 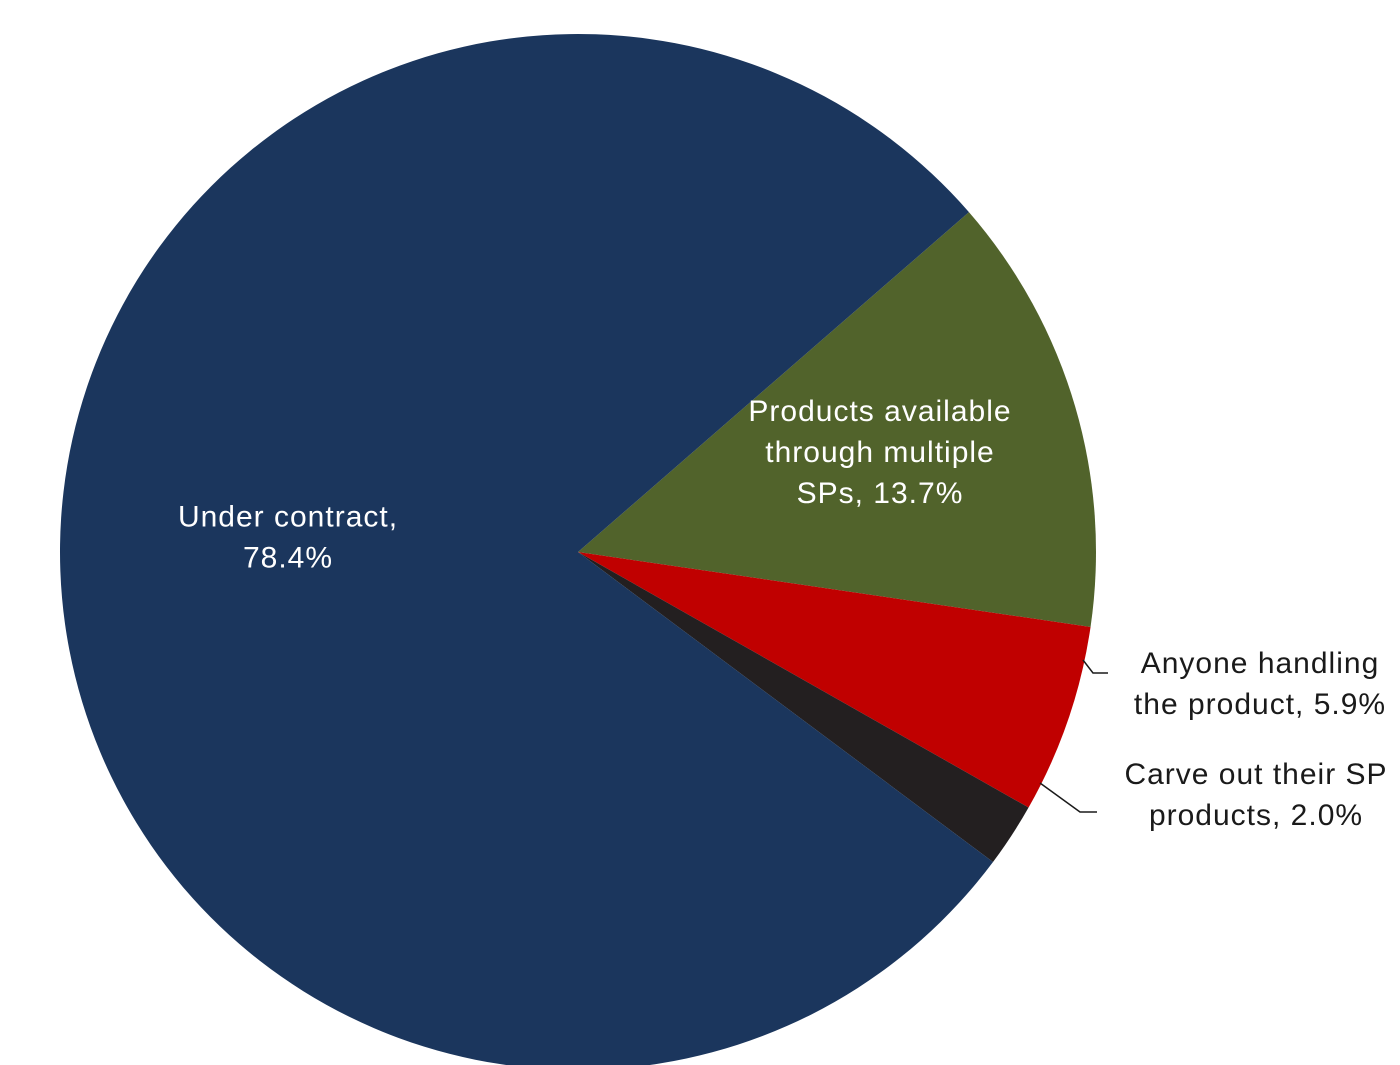 What do you see at coordinates (1255, 795) in the screenshot?
I see `data-label-carve-out-their-sp-products: Carve out their SP products, 2.0%` at bounding box center [1255, 795].